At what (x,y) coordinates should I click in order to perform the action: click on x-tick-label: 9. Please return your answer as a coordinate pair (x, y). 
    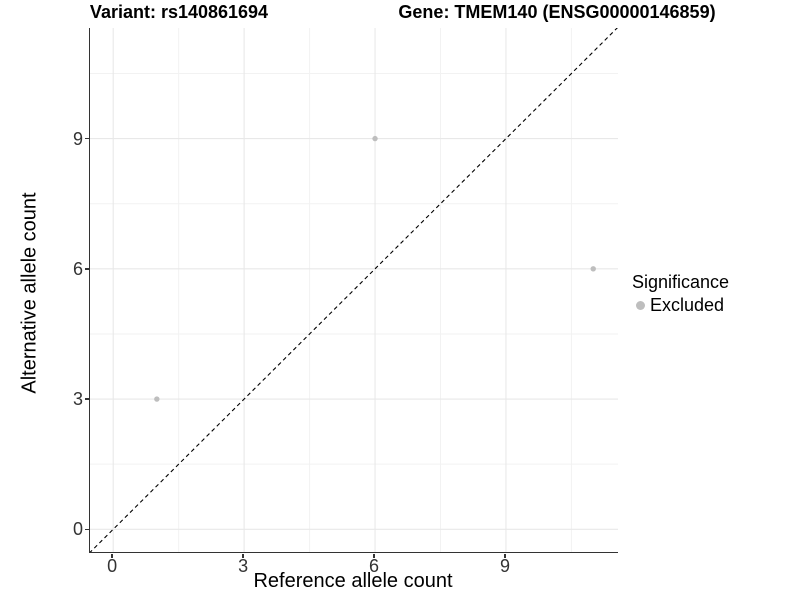
    Looking at the image, I should click on (504, 566).